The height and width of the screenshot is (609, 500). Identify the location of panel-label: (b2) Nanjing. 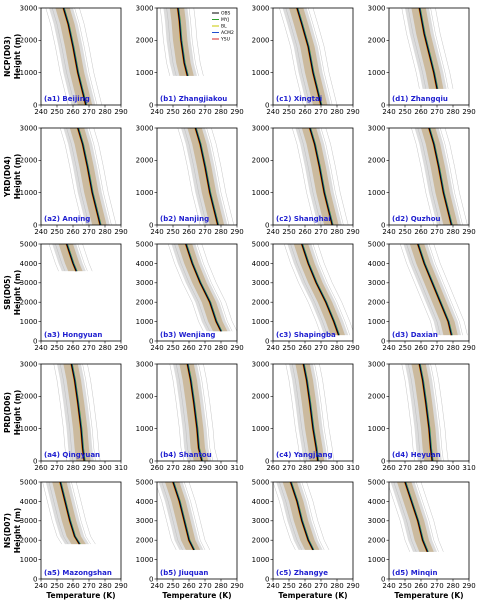
(184, 219).